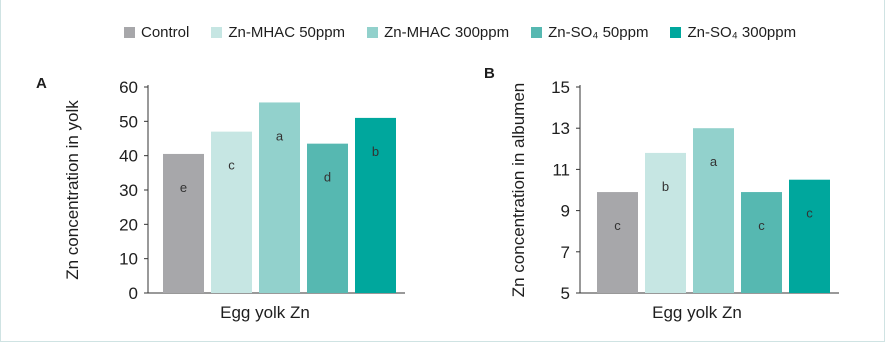 Image resolution: width=890 pixels, height=347 pixels. I want to click on panel-label-a: A, so click(41, 83).